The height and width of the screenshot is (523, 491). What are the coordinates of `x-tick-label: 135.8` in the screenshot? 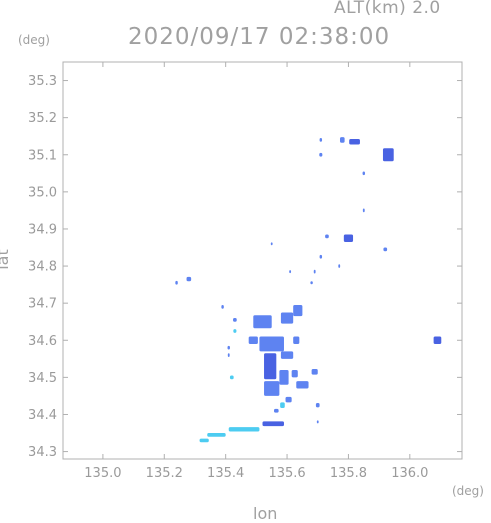 It's located at (348, 473).